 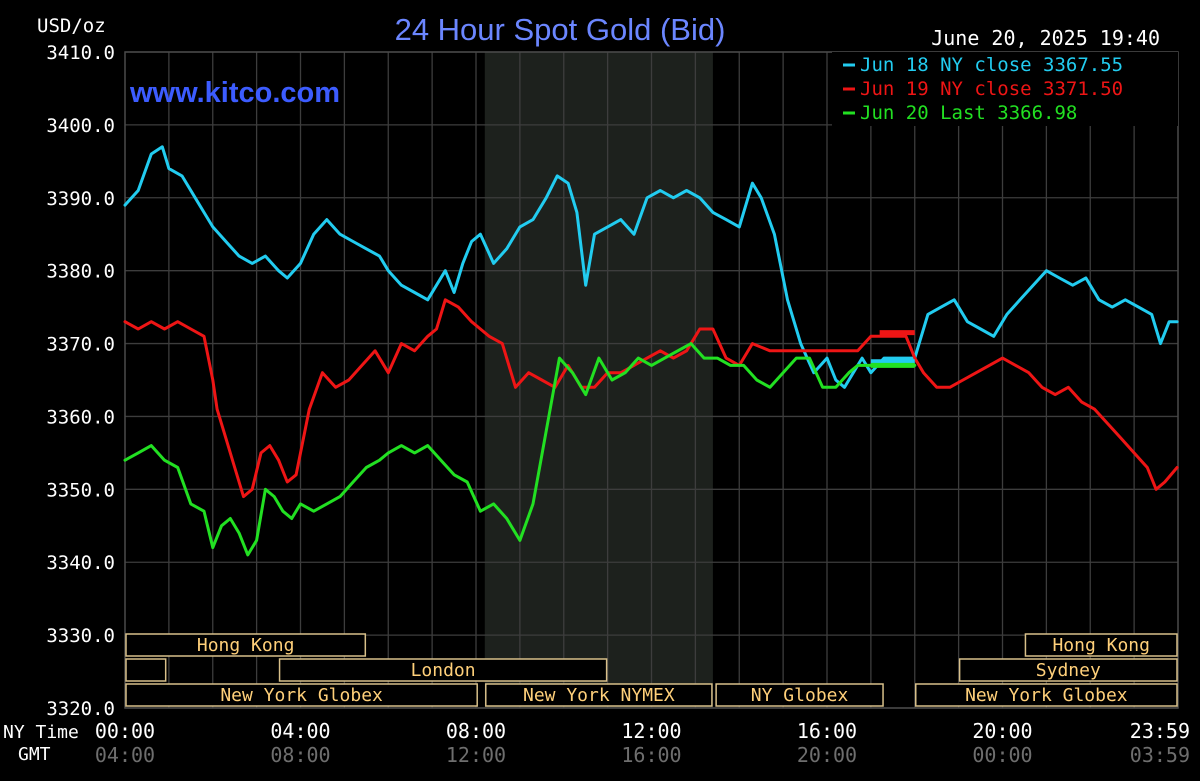 What do you see at coordinates (80, 636) in the screenshot?
I see `y-tick-label: 3330.0` at bounding box center [80, 636].